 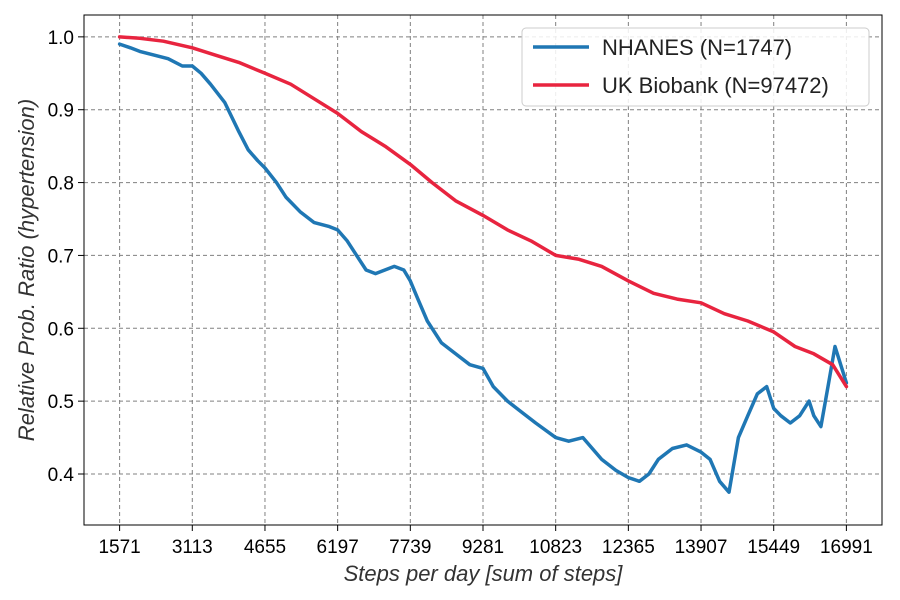 I want to click on x-tick-label: 3113, so click(x=192, y=547).